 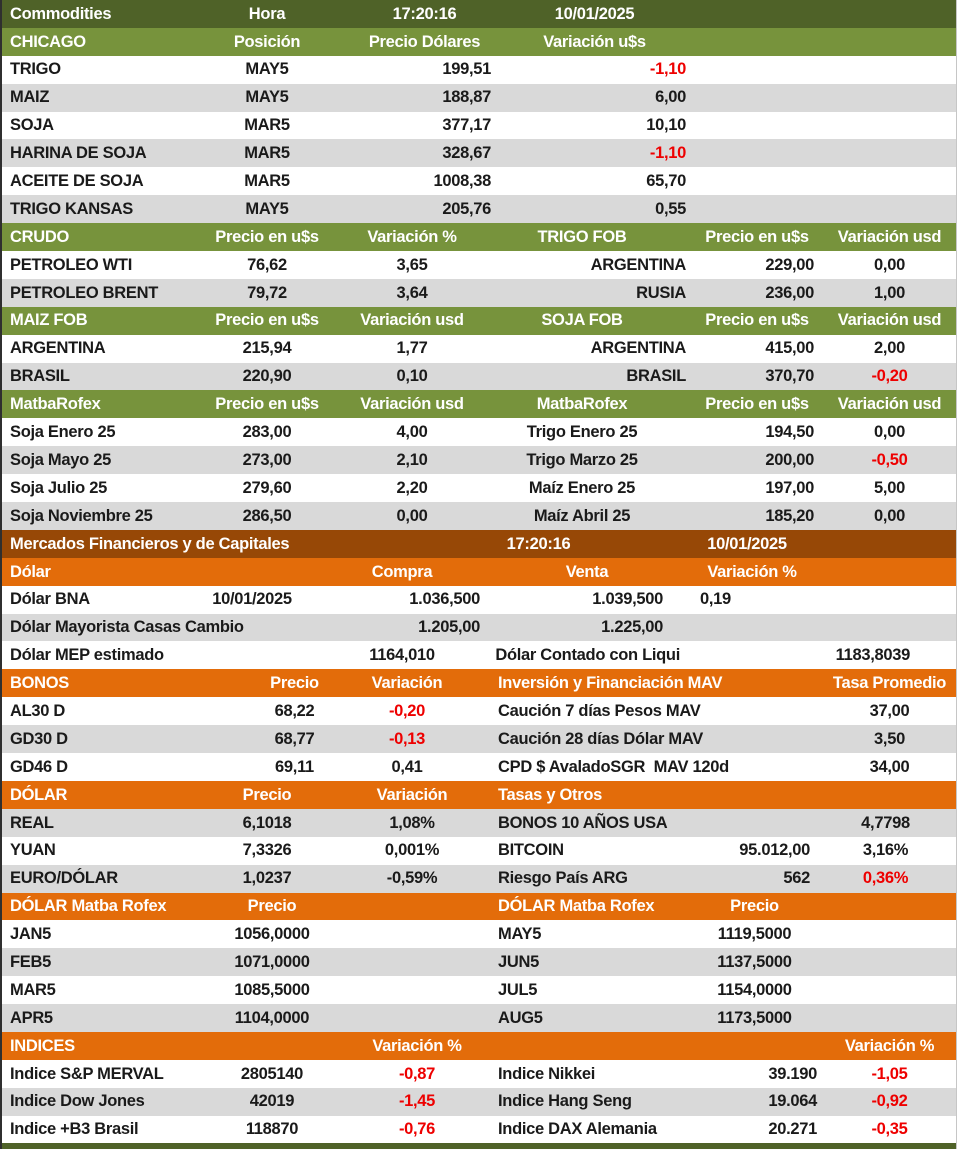 What do you see at coordinates (417, 1073) in the screenshot?
I see `negative-value: -0,87` at bounding box center [417, 1073].